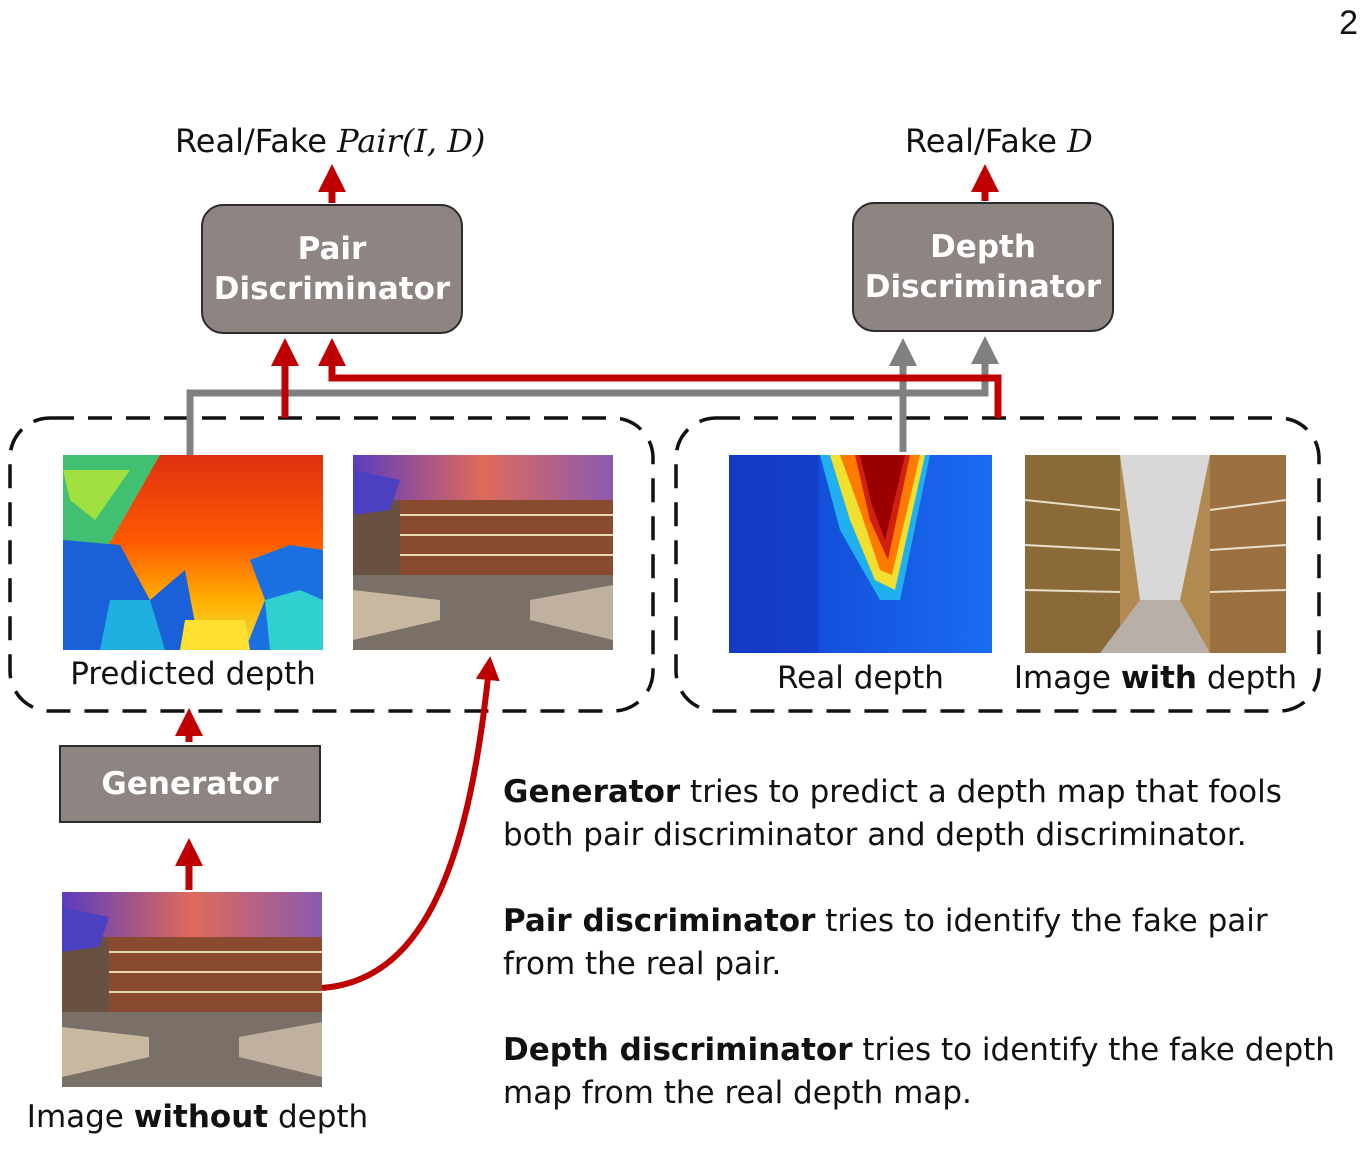 The height and width of the screenshot is (1158, 1372). What do you see at coordinates (330, 141) in the screenshot?
I see `pair-output-label: Real/Fake Pair(I, D)` at bounding box center [330, 141].